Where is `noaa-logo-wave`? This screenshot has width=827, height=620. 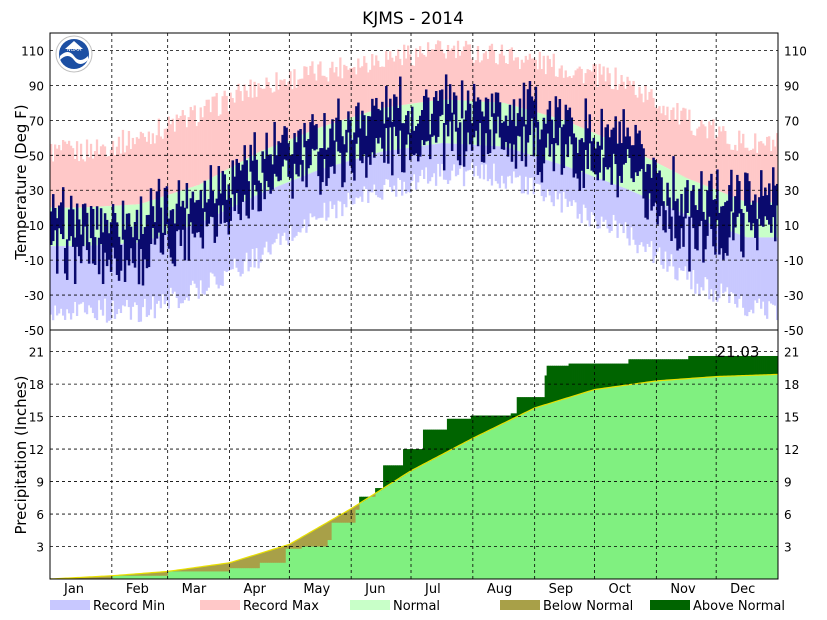
noaa-logo-wave is located at coordinates (74, 58).